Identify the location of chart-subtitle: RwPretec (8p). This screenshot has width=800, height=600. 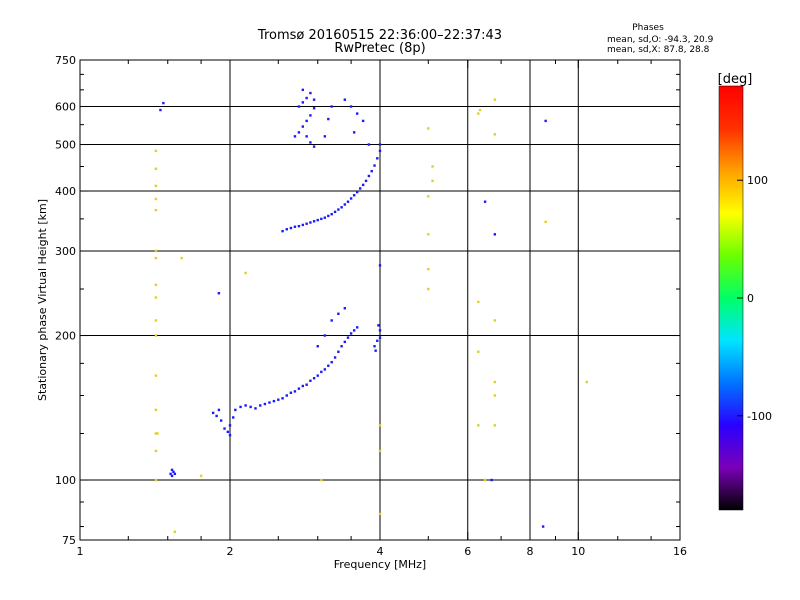
(379, 48).